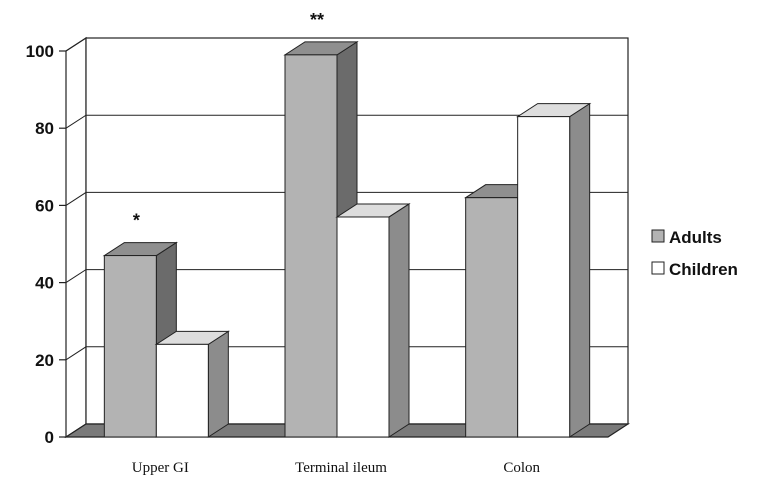 This screenshot has width=759, height=481. I want to click on legend-item: Adults, so click(686, 237).